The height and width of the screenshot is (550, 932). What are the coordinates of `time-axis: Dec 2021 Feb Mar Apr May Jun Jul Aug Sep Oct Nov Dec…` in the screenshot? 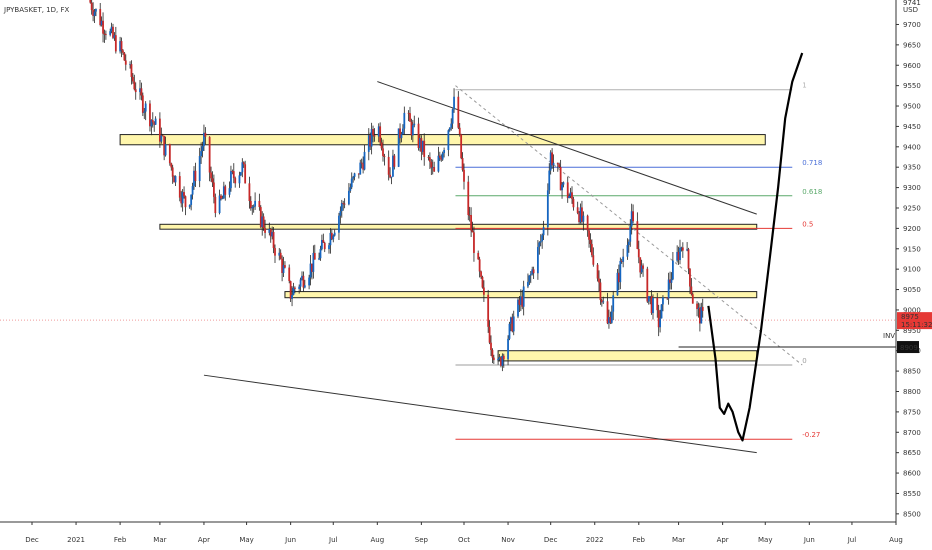 It's located at (451, 532).